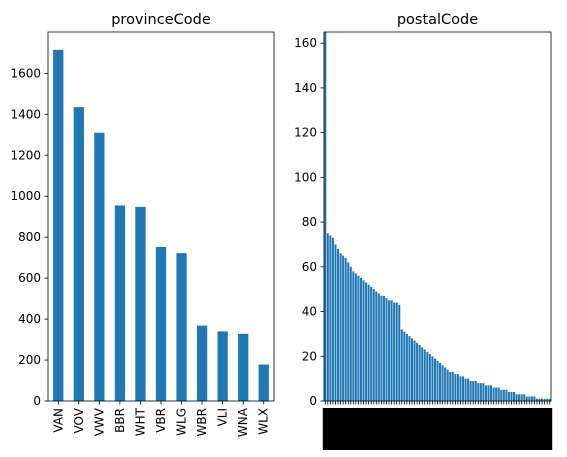 The width and height of the screenshot is (567, 457). What do you see at coordinates (437, 20) in the screenshot?
I see `postal-chart-title: postalCode` at bounding box center [437, 20].